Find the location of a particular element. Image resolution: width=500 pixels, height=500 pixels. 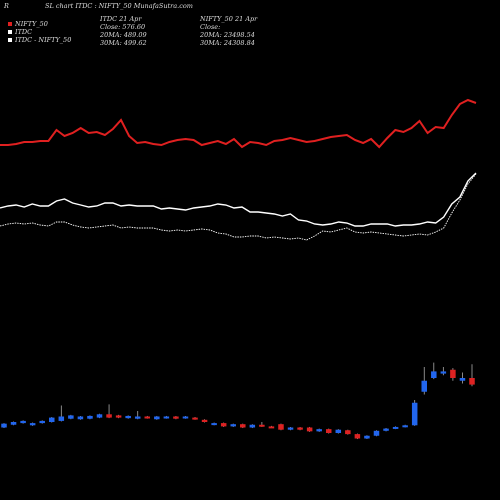

legend-item-nifty: NIFTY_50 is located at coordinates (39, 24).